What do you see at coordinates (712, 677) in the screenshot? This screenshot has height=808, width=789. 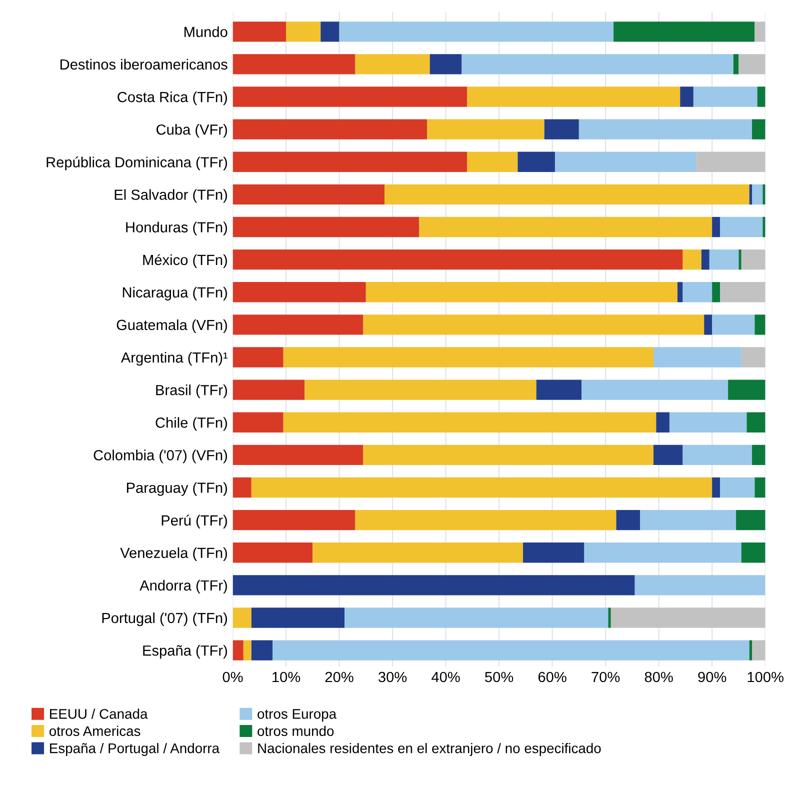 I see `x-tick-label: 90%` at bounding box center [712, 677].